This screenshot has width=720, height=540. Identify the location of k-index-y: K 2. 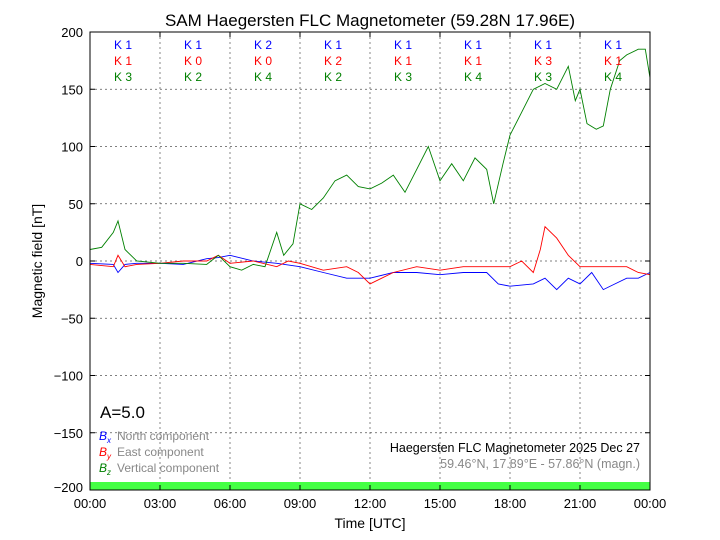
(333, 61).